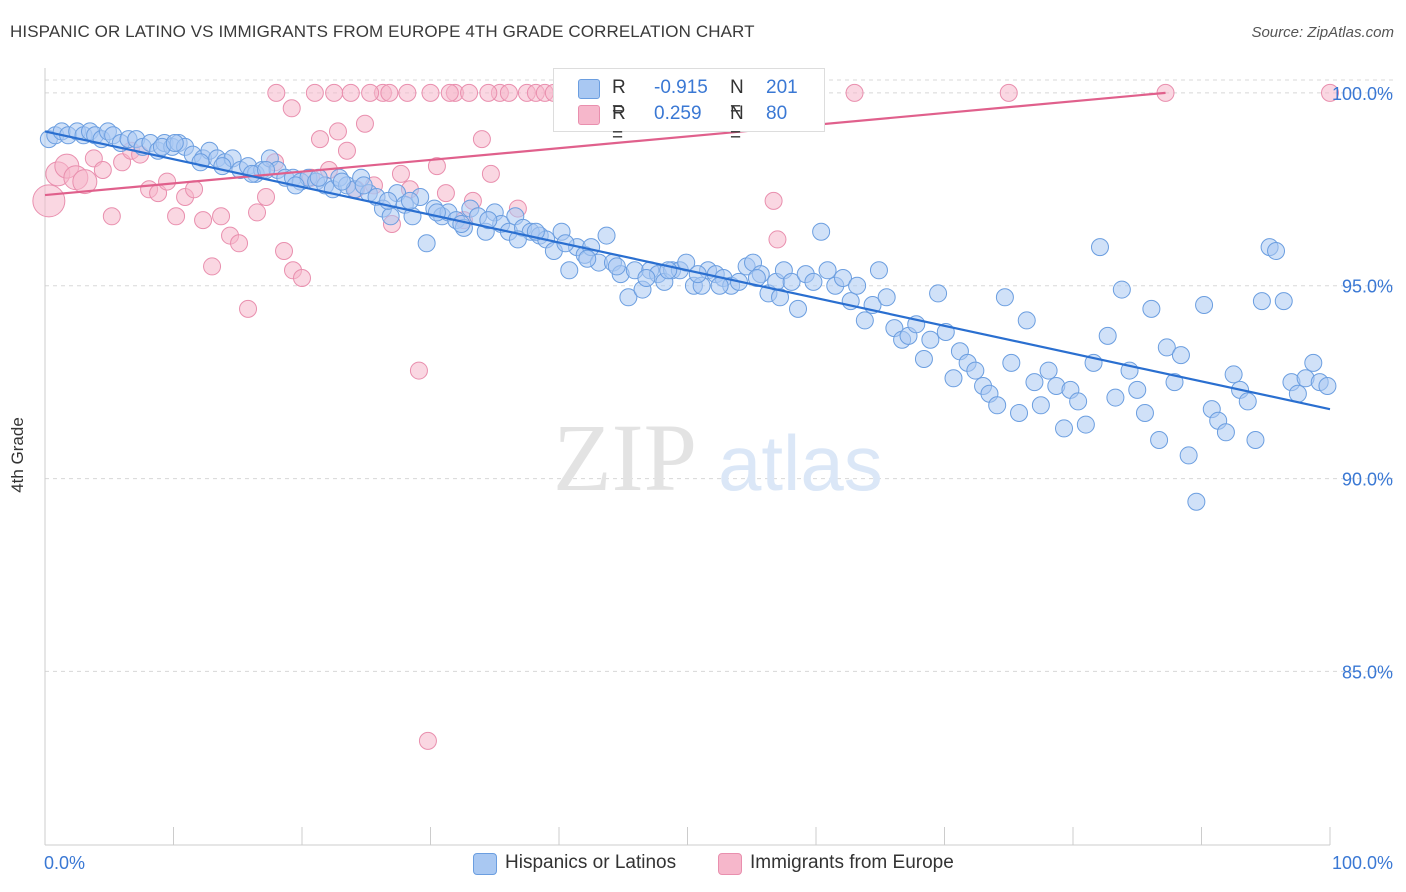  I want to click on legend-label: Immigrants from Europe, so click(852, 862).